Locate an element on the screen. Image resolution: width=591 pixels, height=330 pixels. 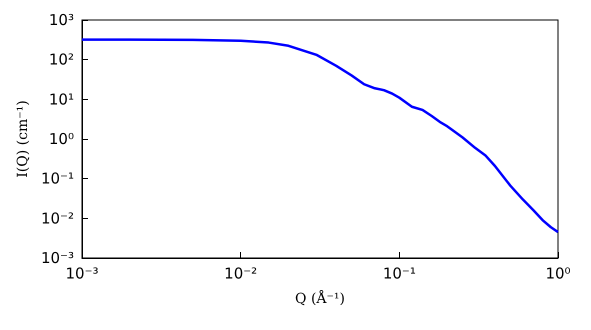
y-tick-label: 10¹ is located at coordinates (61, 99).